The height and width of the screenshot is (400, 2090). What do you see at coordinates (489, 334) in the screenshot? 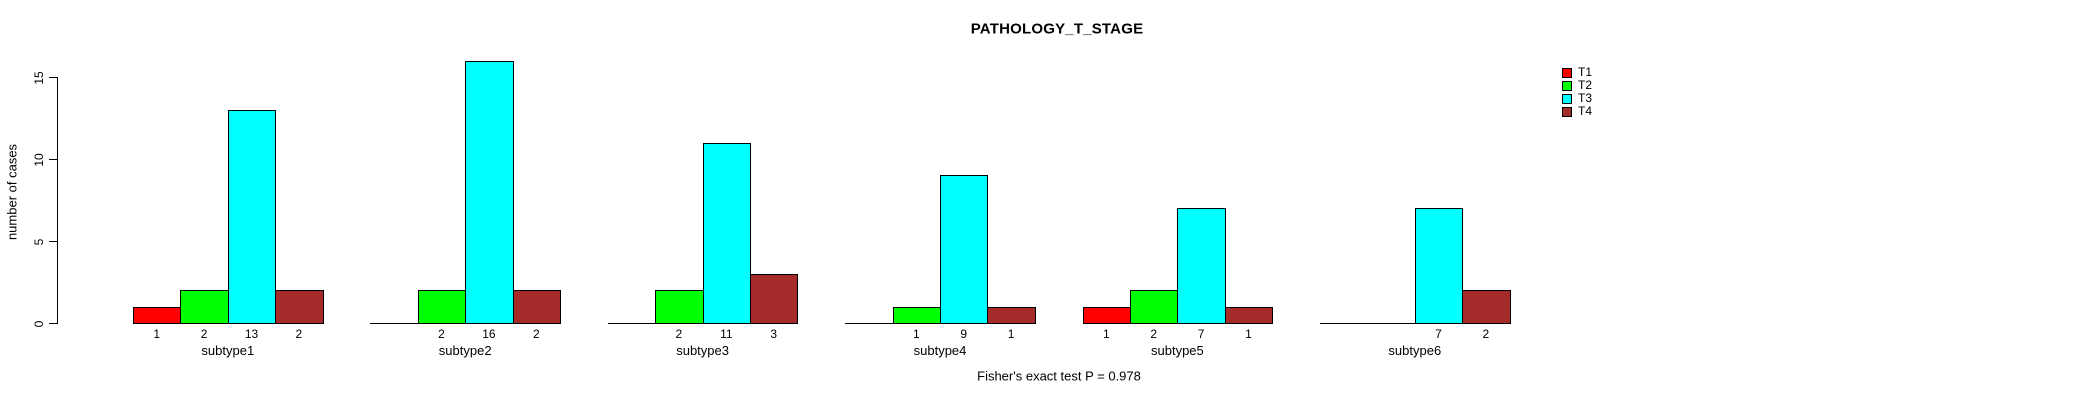
I see `bar-value-label: 16` at bounding box center [489, 334].